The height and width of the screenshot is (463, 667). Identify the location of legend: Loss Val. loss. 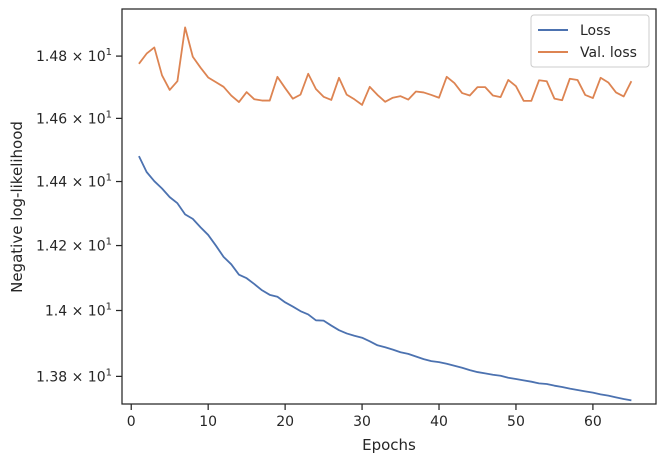
(590, 41).